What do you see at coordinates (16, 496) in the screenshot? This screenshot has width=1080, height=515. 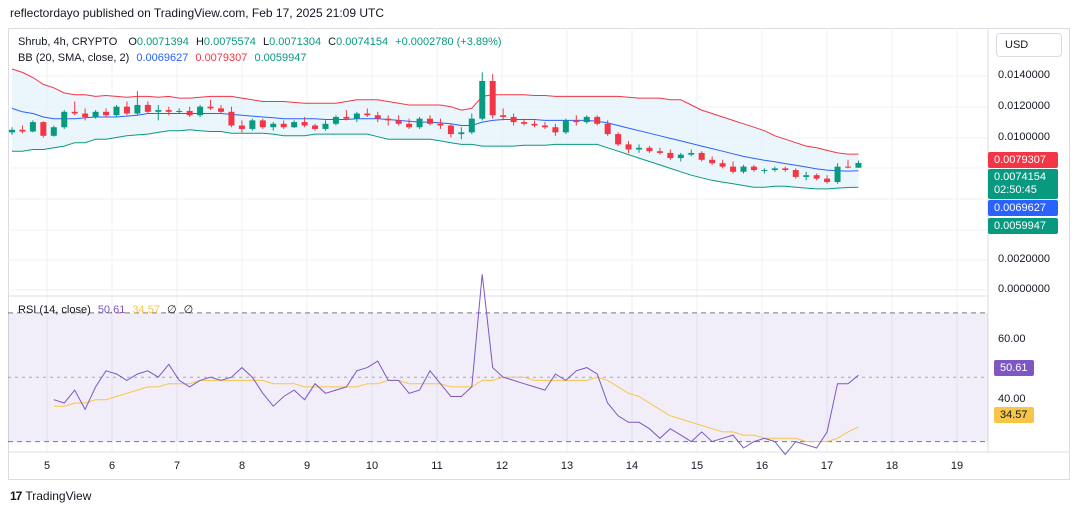 I see `tradingview-logo-icon: 17` at bounding box center [16, 496].